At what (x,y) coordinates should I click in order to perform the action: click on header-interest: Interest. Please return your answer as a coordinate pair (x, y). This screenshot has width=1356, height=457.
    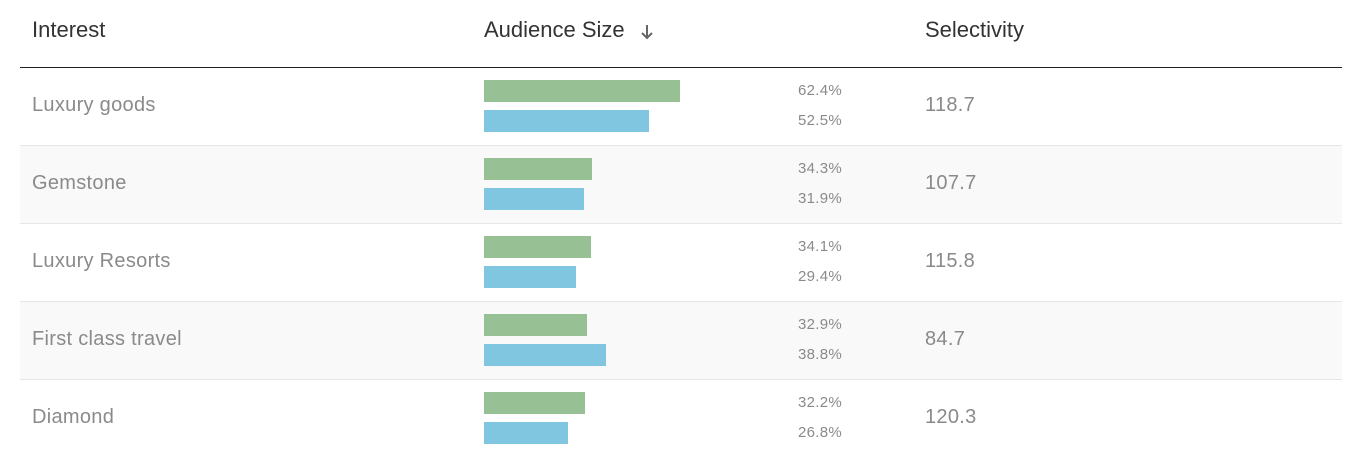
    Looking at the image, I should click on (69, 29).